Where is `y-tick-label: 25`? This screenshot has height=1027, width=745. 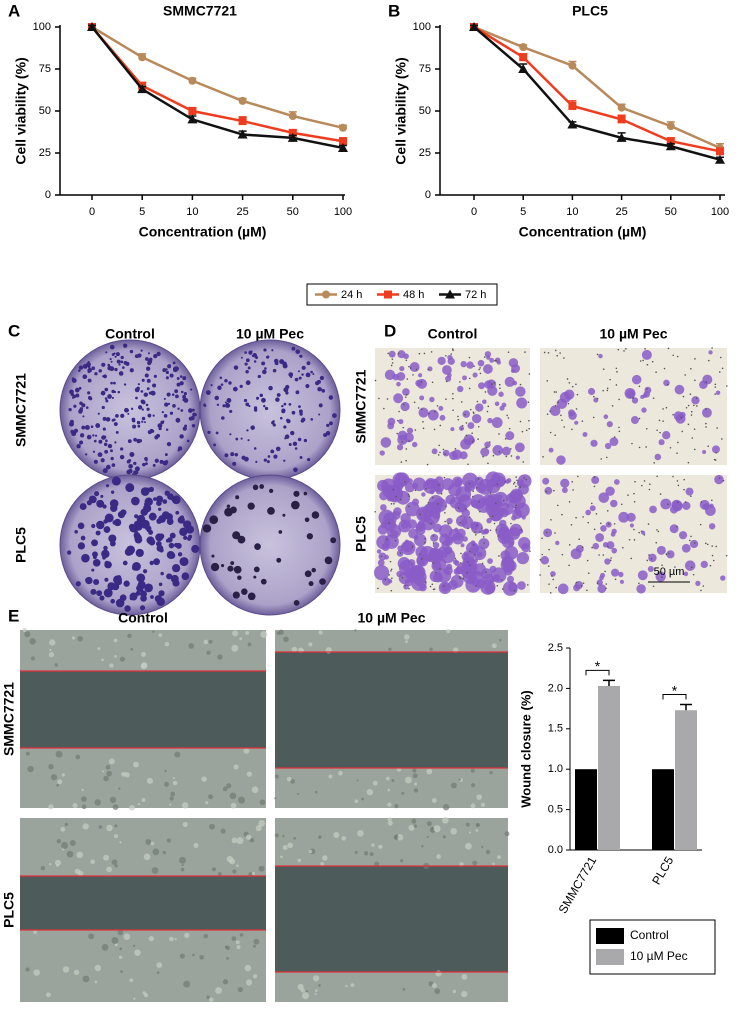 y-tick-label: 25 is located at coordinates (45, 153).